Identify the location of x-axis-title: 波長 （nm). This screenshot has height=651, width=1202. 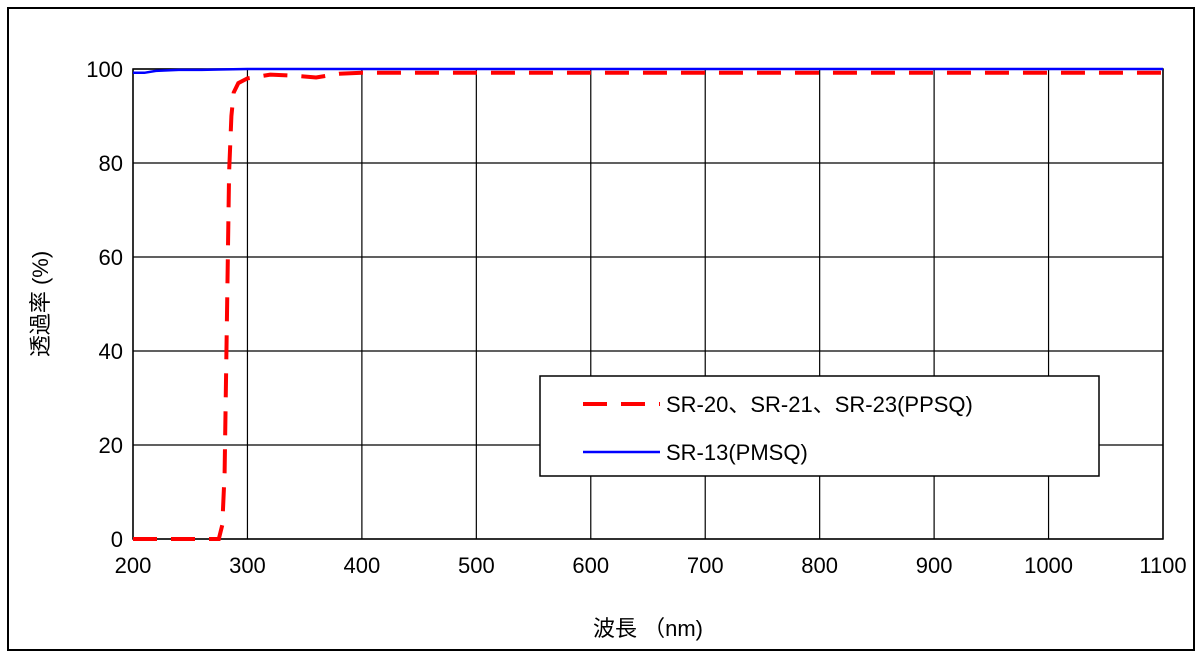
(648, 628).